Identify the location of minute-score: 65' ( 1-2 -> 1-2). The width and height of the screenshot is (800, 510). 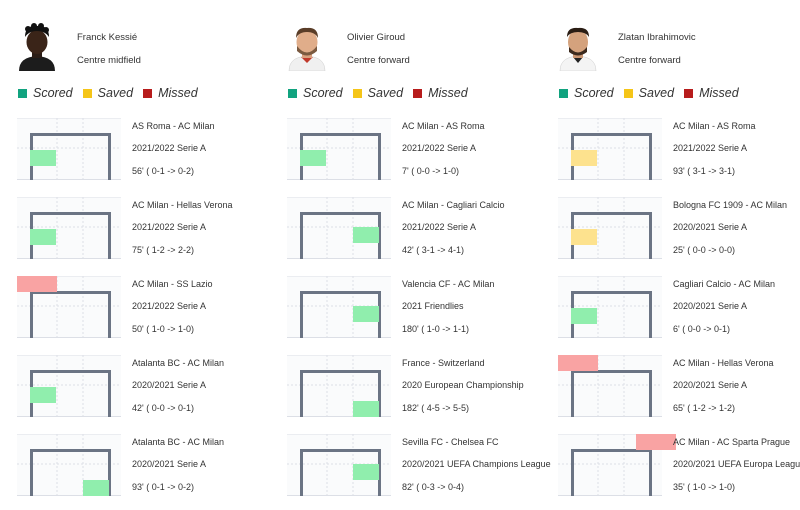
(704, 408).